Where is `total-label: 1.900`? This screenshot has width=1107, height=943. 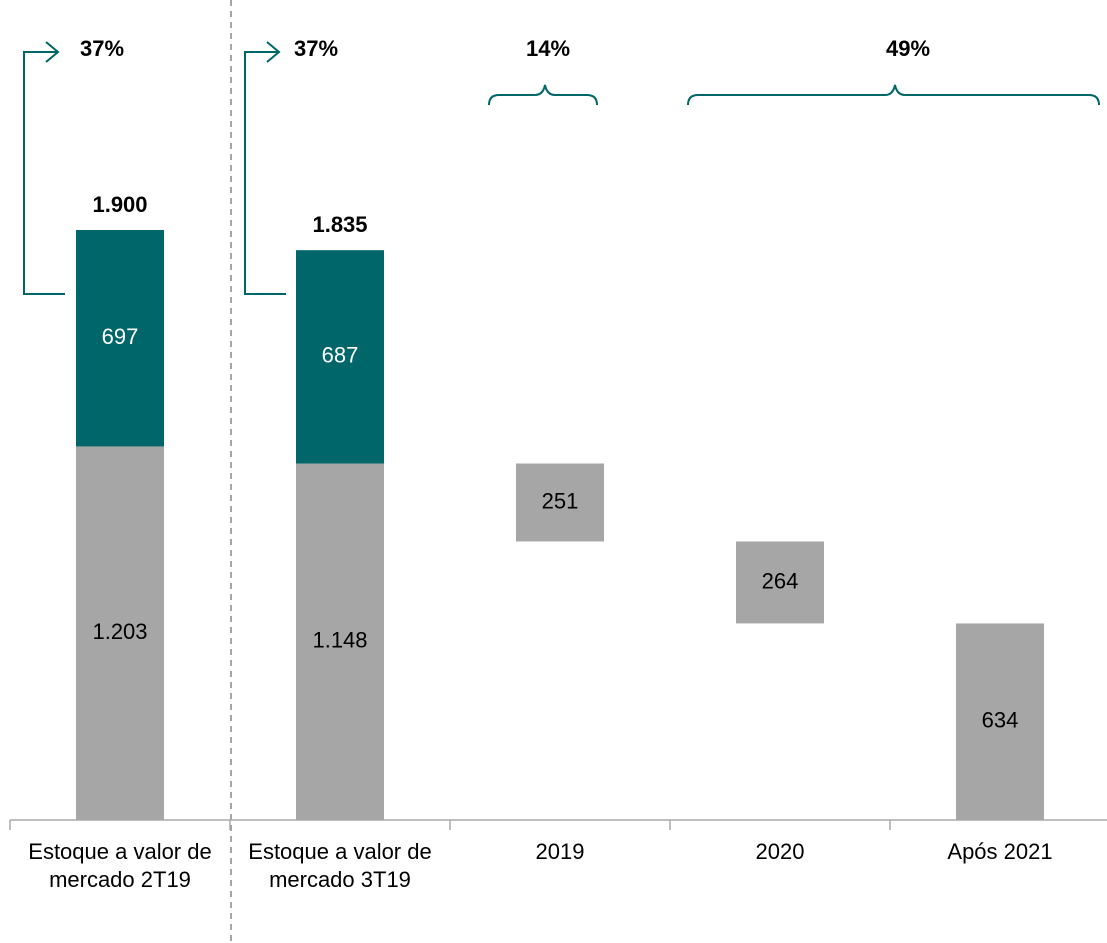
total-label: 1.900 is located at coordinates (119, 204).